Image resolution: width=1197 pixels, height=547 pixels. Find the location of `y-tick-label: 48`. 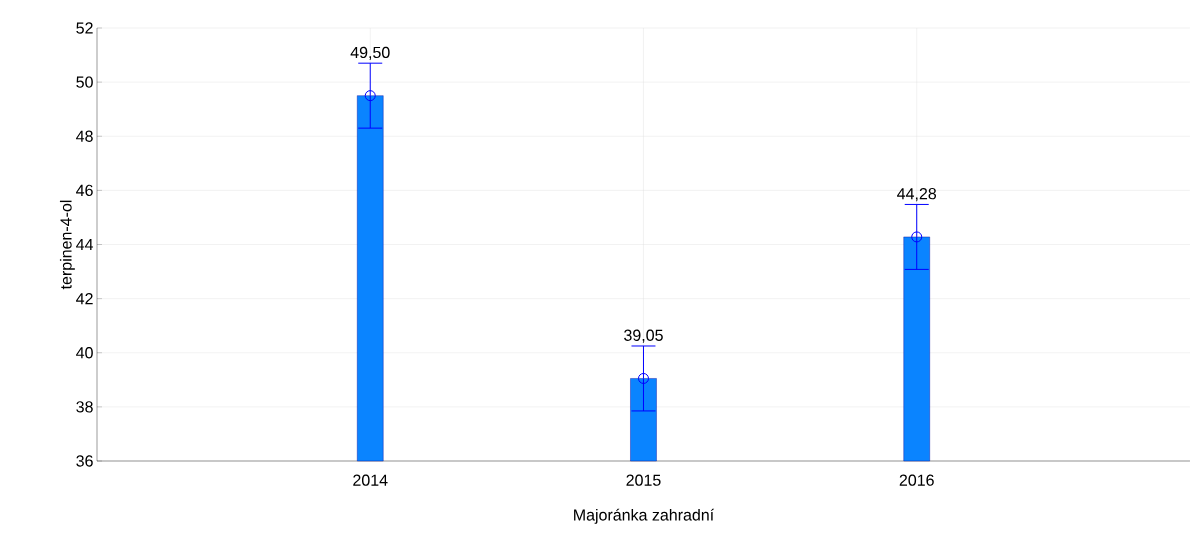

y-tick-label: 48 is located at coordinates (84, 136).